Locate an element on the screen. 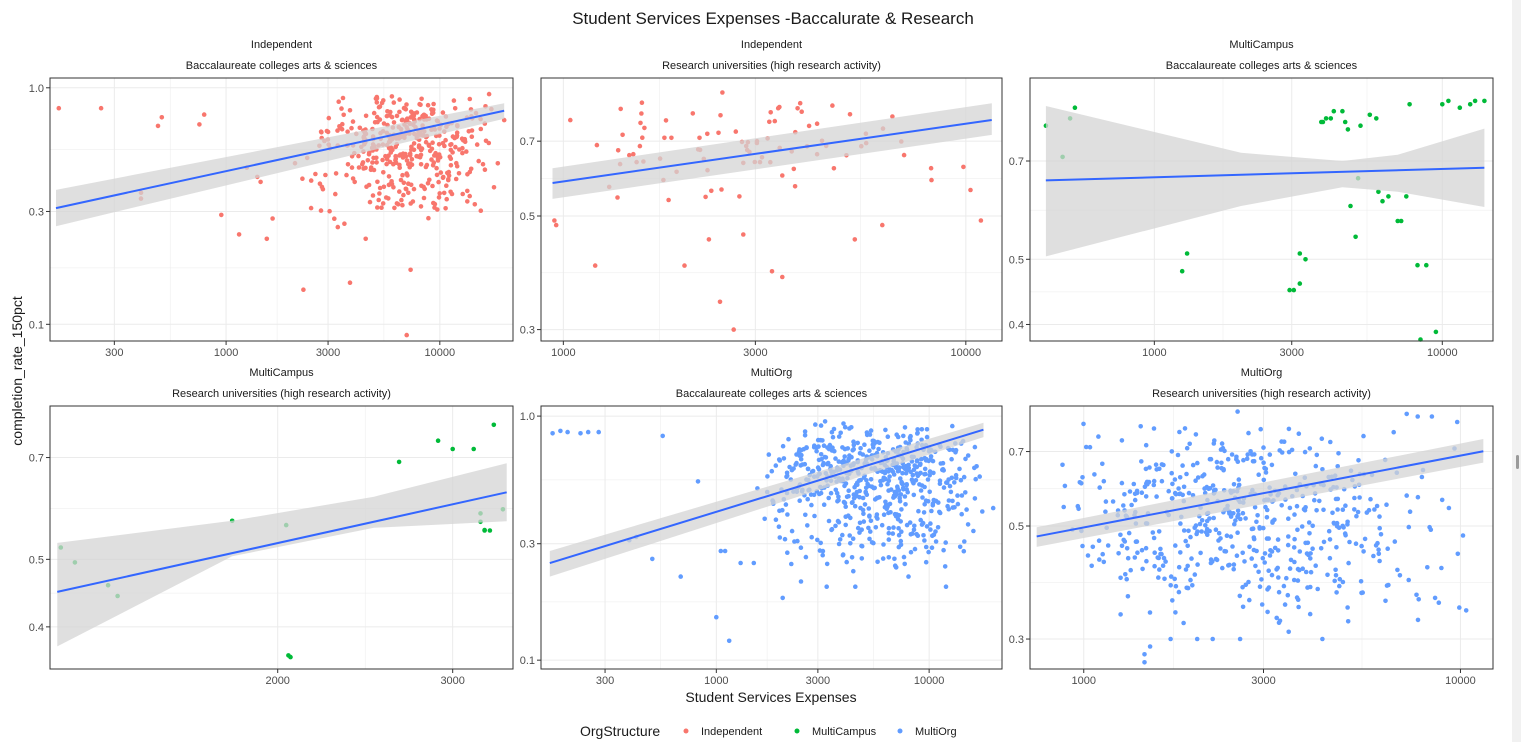 The image size is (1521, 742). scrollbar-track is located at coordinates (1516, 371).